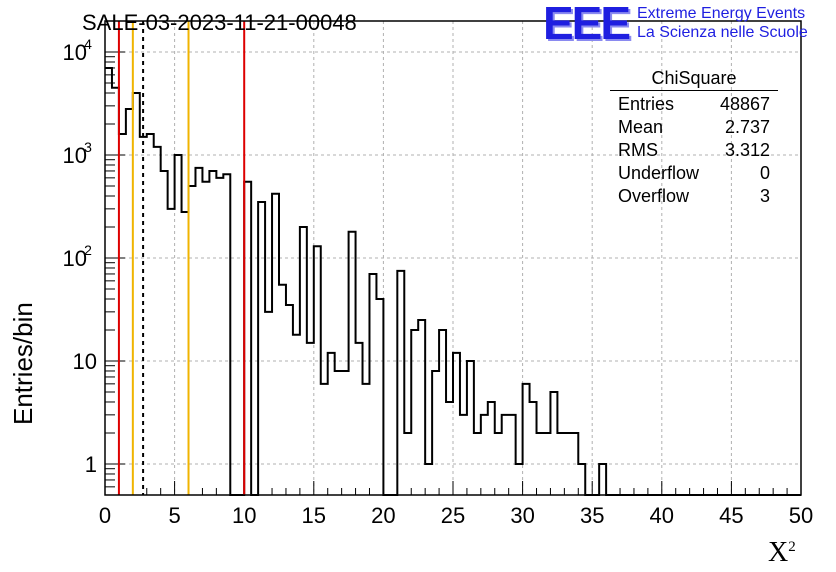  Describe the element at coordinates (638, 150) in the screenshot. I see `stats-label: RMS` at that location.